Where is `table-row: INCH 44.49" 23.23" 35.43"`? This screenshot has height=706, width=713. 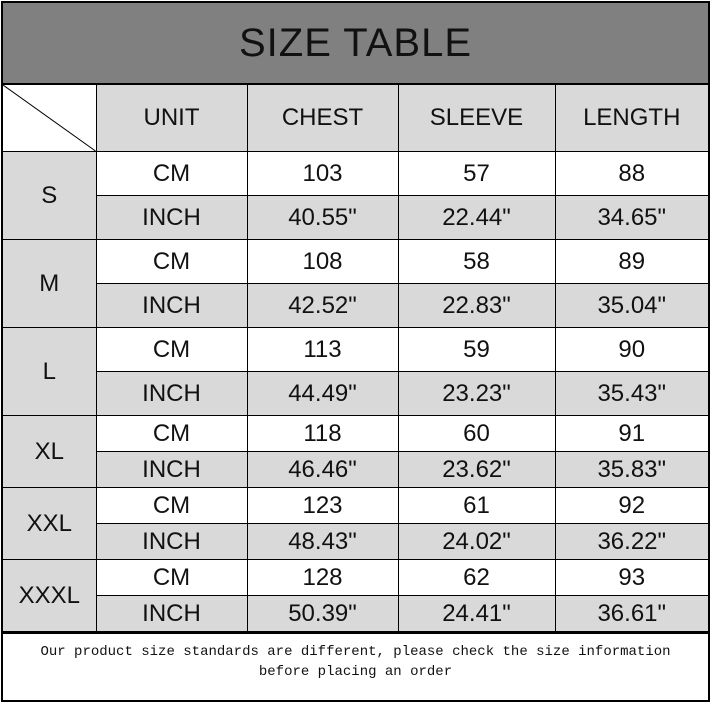 table-row: INCH 44.49" 23.23" 35.43" is located at coordinates (355, 393).